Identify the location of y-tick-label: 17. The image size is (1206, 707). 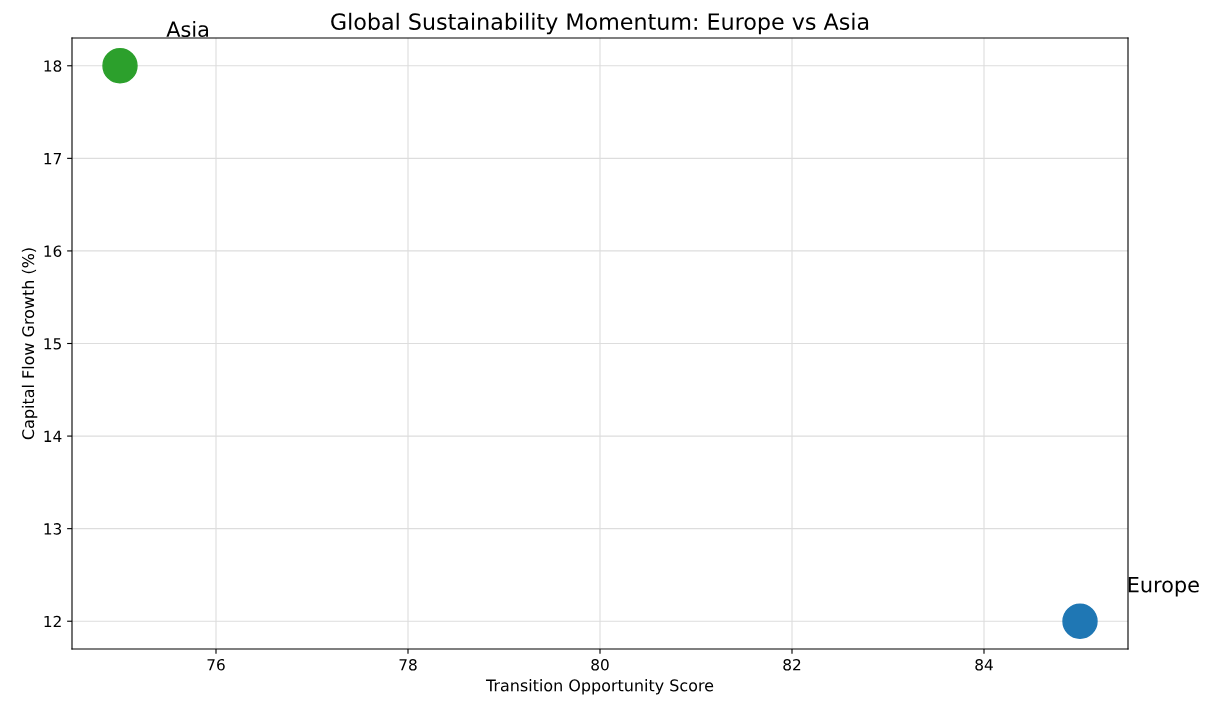
(52, 159).